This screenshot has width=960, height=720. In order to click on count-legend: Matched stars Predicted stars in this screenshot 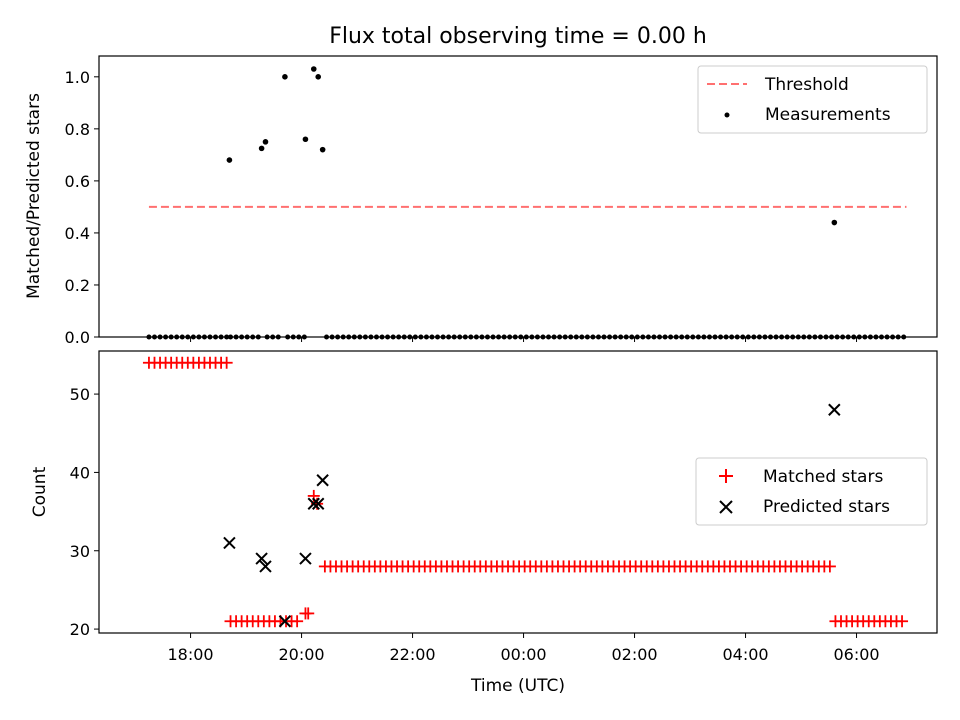, I will do `click(811, 491)`.